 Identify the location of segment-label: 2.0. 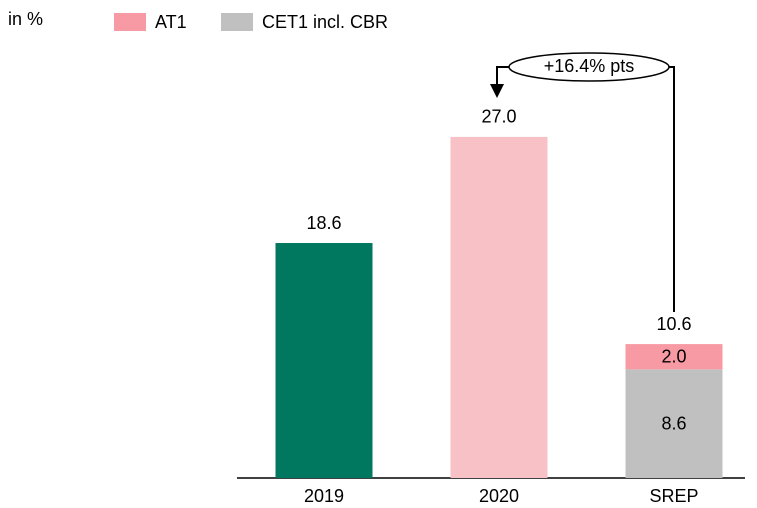
(673, 356).